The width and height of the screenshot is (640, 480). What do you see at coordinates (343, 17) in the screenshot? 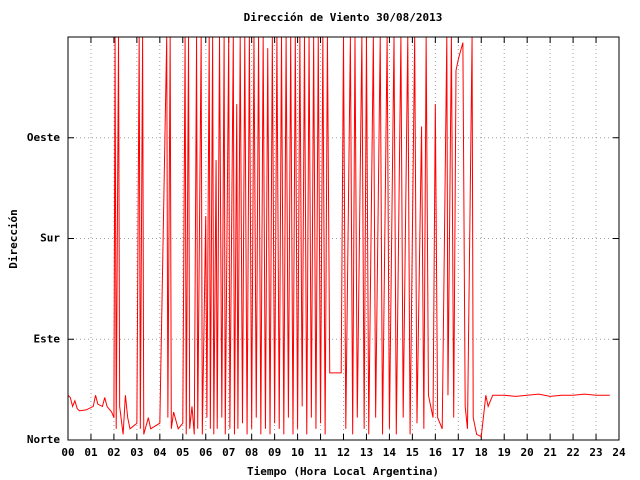
I see `chart-title: Dirección de Viento 30/08/2013` at bounding box center [343, 17].